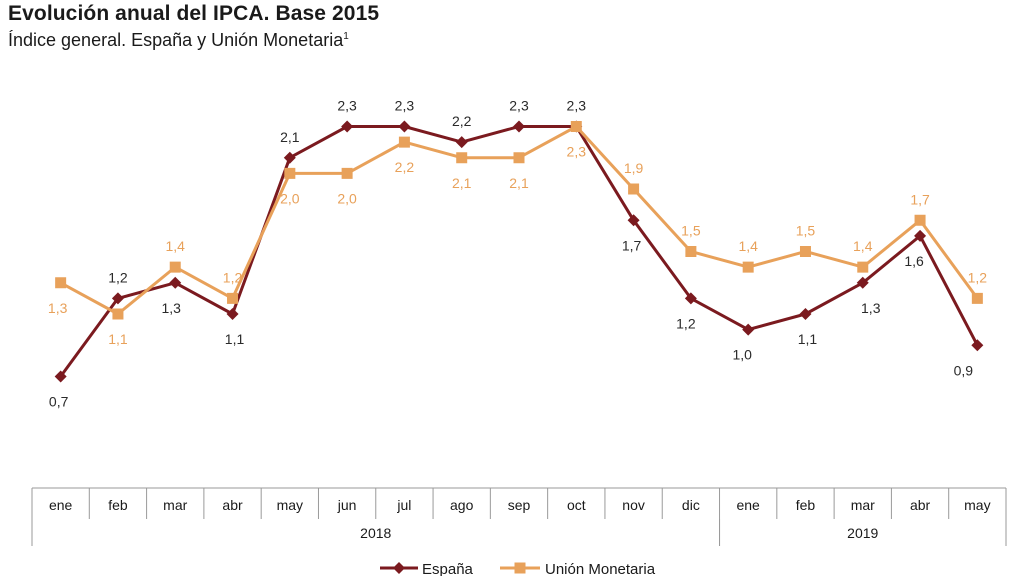  I want to click on chart-subtitle-text: Índice general. España y Unión Monetaria, so click(176, 40).